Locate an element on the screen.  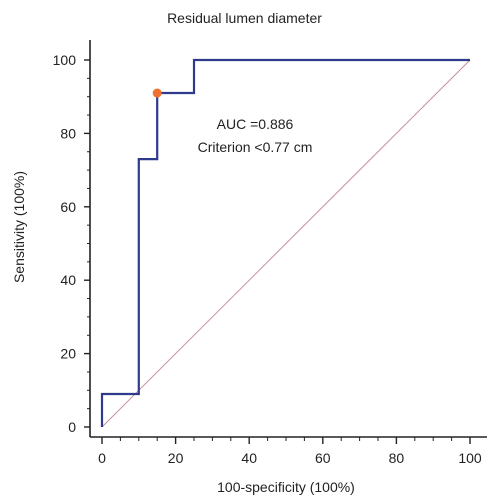
x-tick-label: 60 is located at coordinates (323, 458).